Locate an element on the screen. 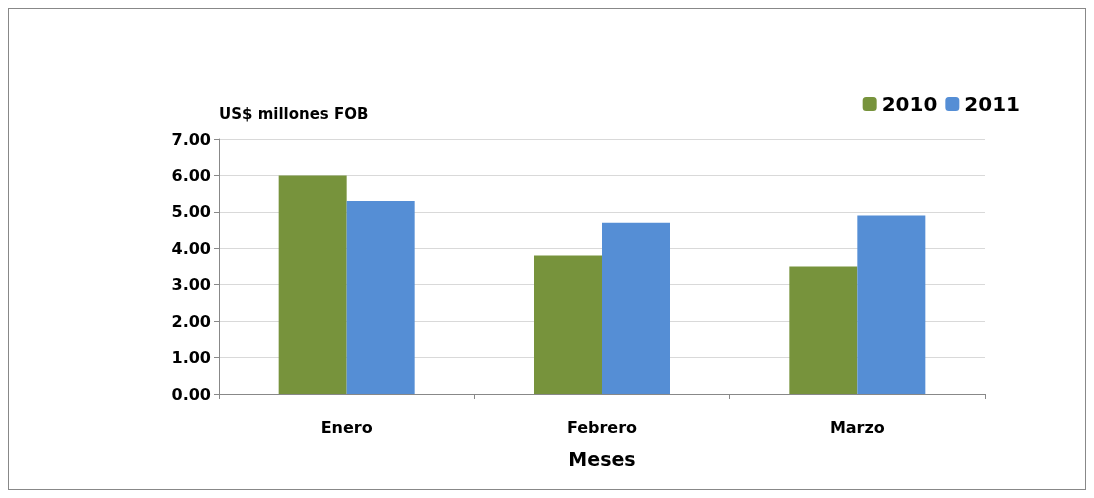  y-axis-title: US$ millones FOB is located at coordinates (294, 113).